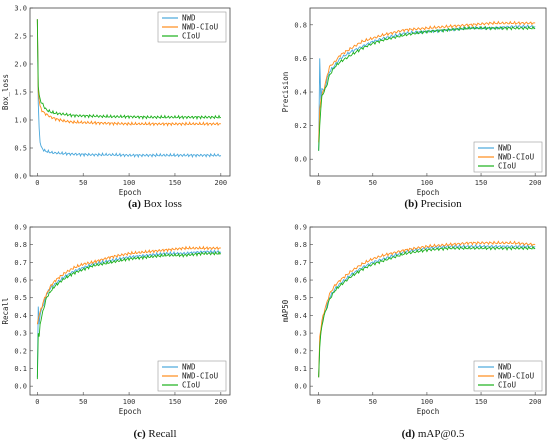 The width and height of the screenshot is (550, 443). Describe the element at coordinates (5, 92) in the screenshot. I see `y-axis-label: Box_loss` at that location.